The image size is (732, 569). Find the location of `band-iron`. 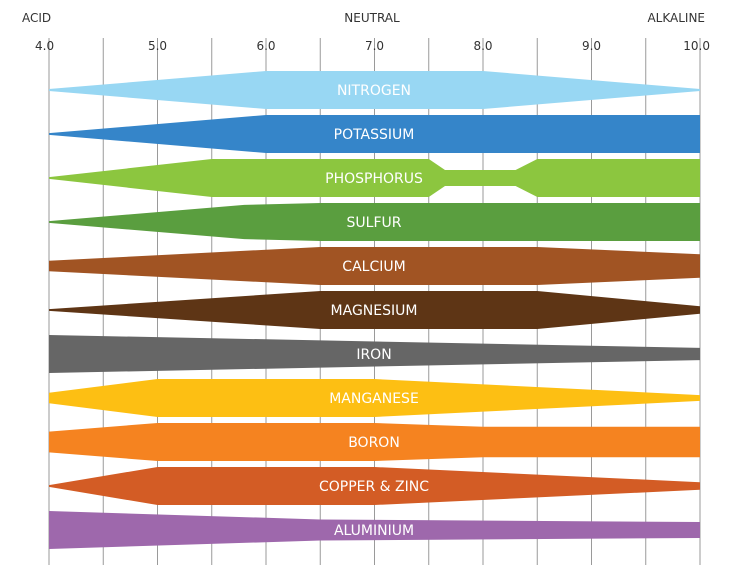

band-iron is located at coordinates (374, 354).